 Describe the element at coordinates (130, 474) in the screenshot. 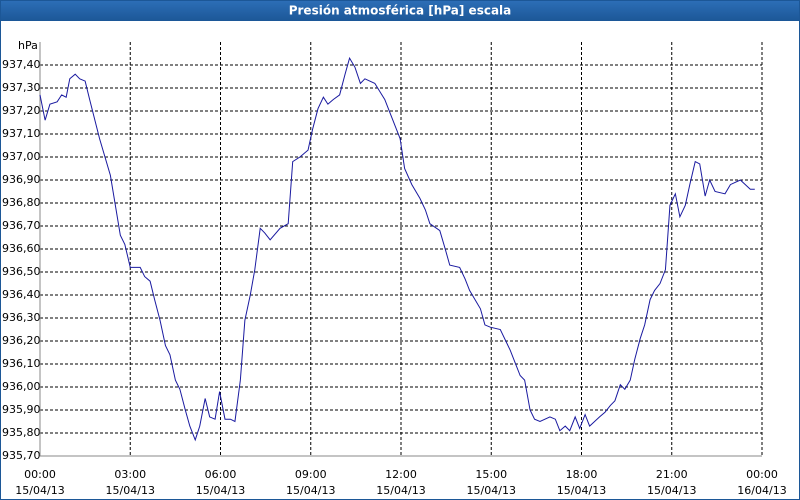

I see `x-tick-label: 03:00` at that location.